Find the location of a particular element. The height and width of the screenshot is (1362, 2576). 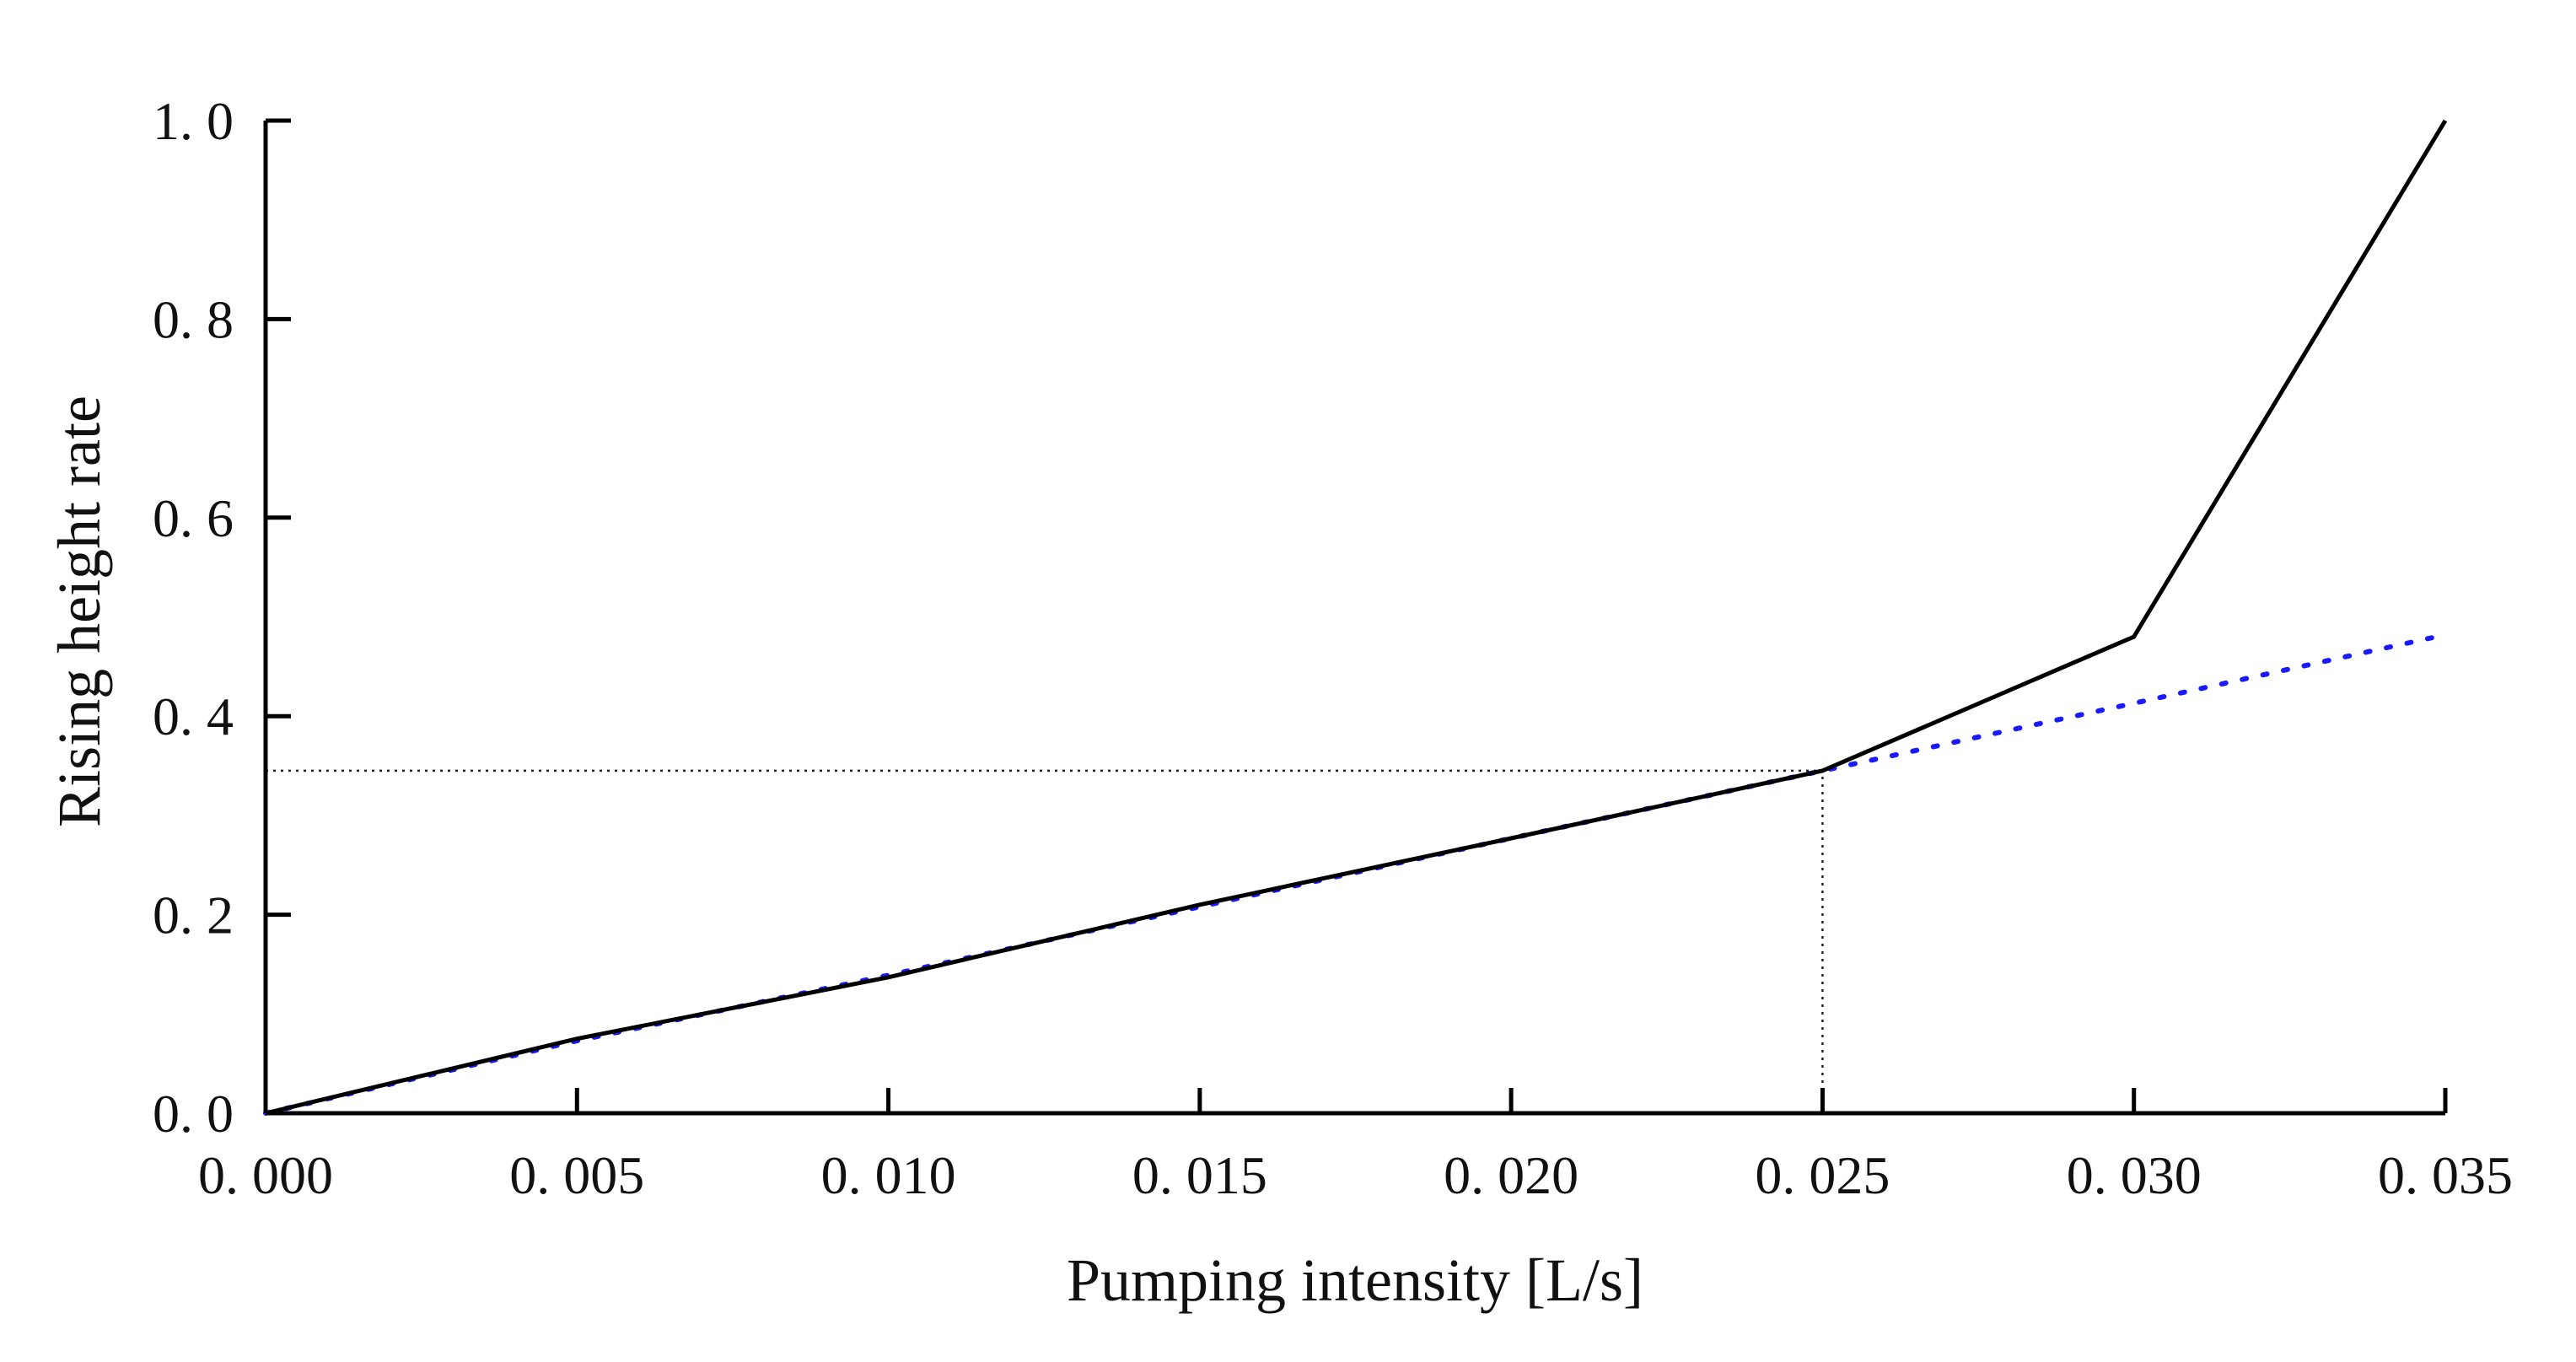

x-tick-label: 0. 035 is located at coordinates (2445, 1175).